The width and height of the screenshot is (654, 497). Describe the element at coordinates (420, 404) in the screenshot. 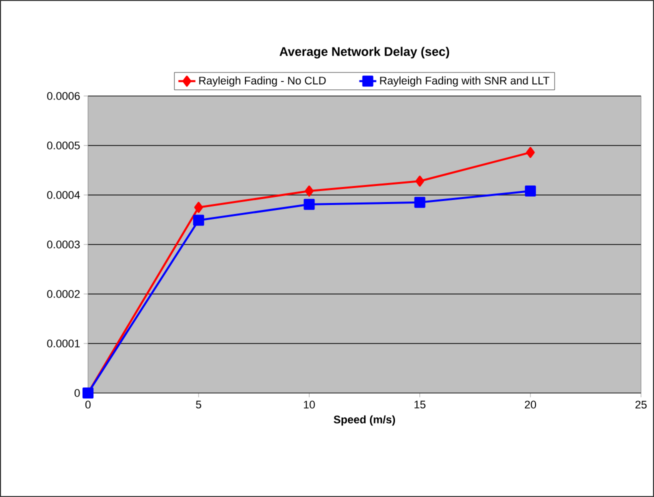

I see `x-tick-label: 15` at that location.